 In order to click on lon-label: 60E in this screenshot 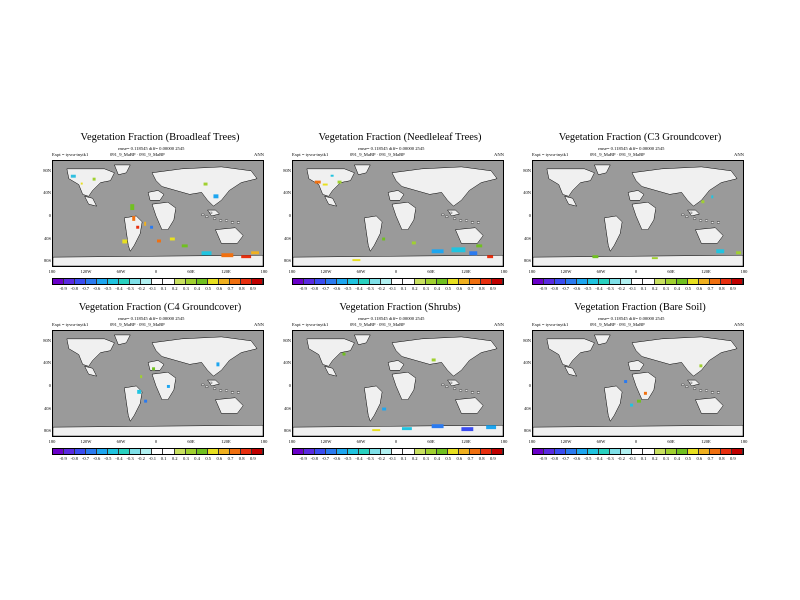, I will do `click(191, 441)`.